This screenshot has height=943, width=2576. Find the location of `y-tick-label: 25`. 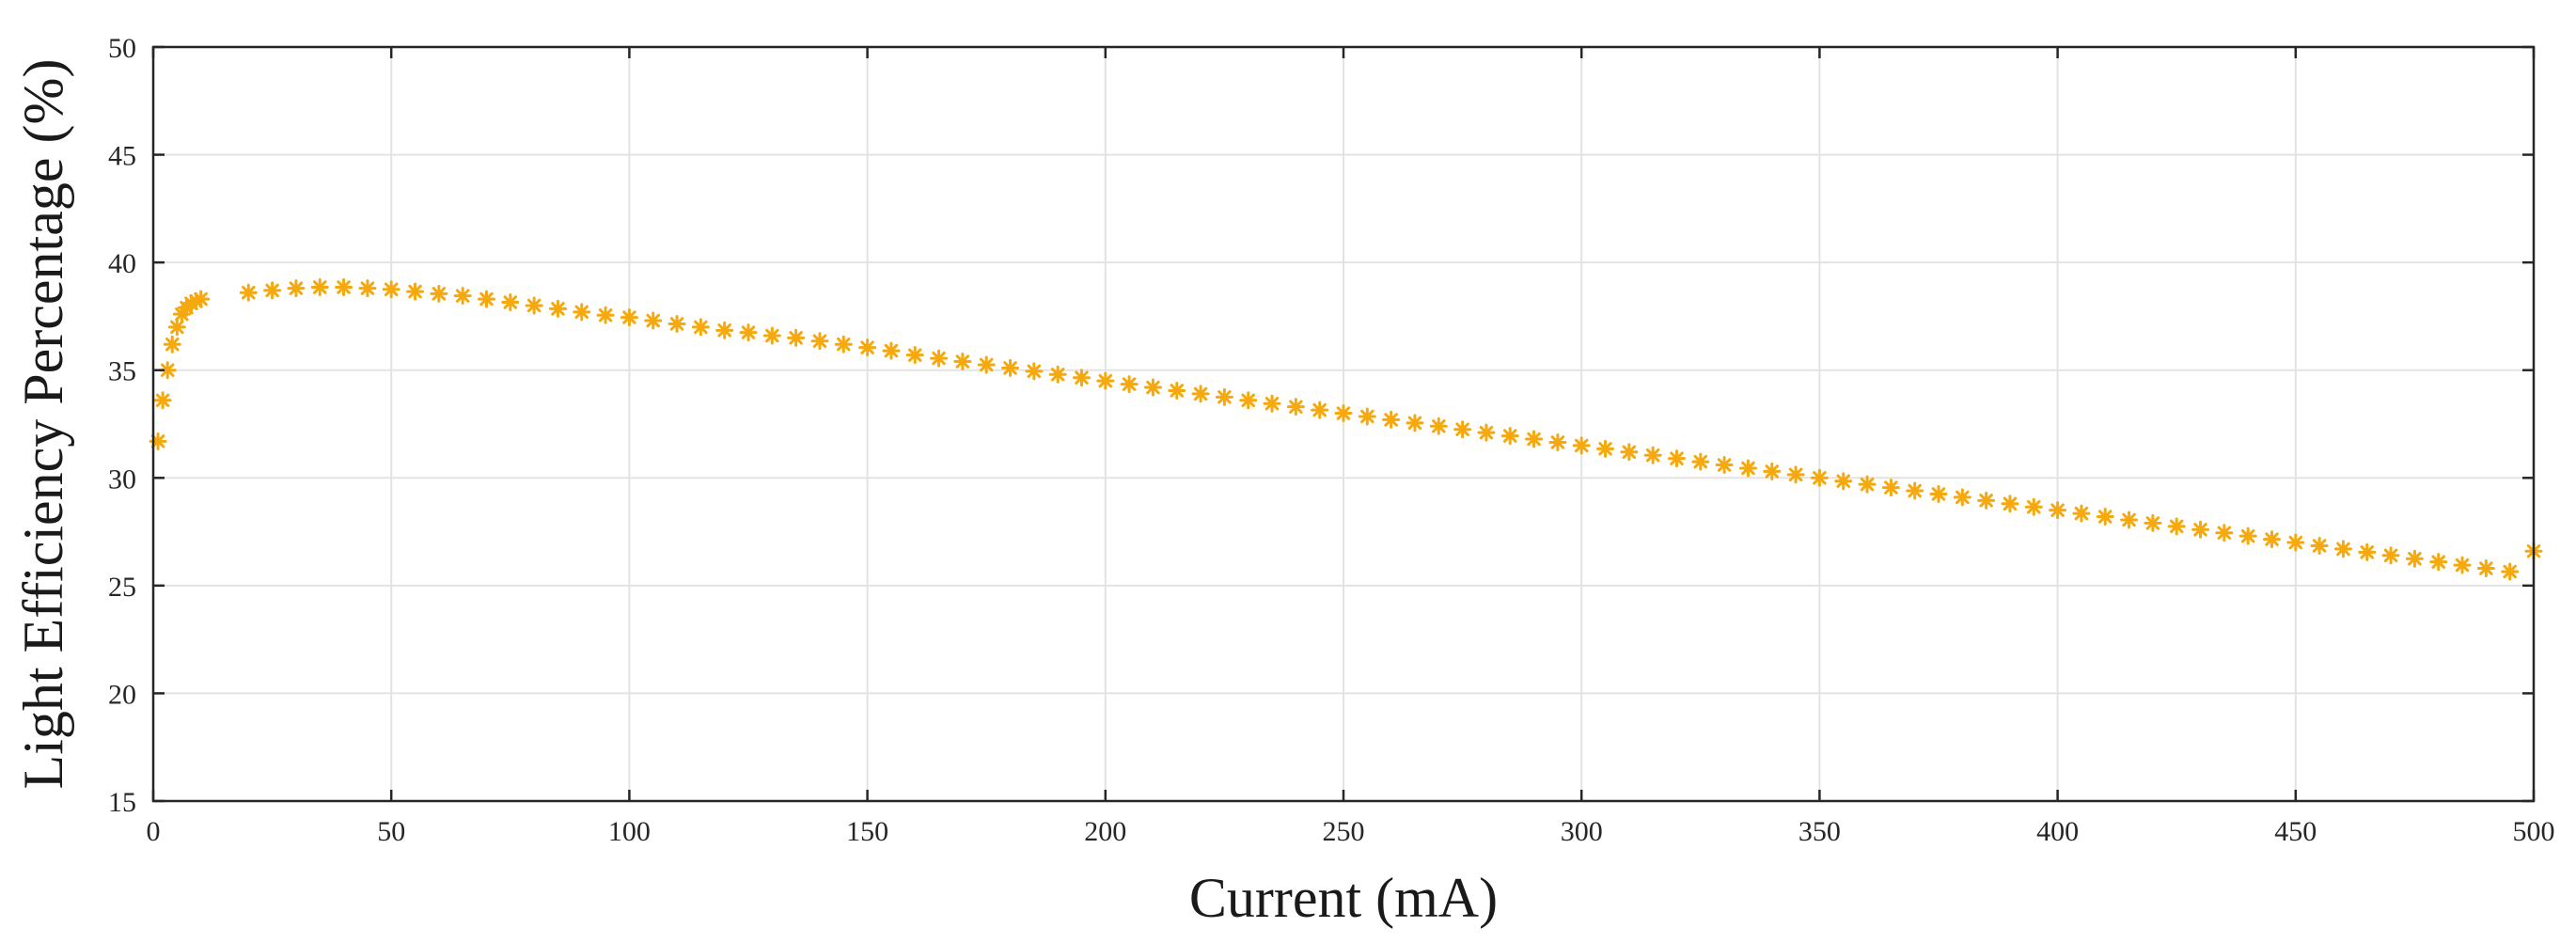

y-tick-label: 25 is located at coordinates (122, 587).